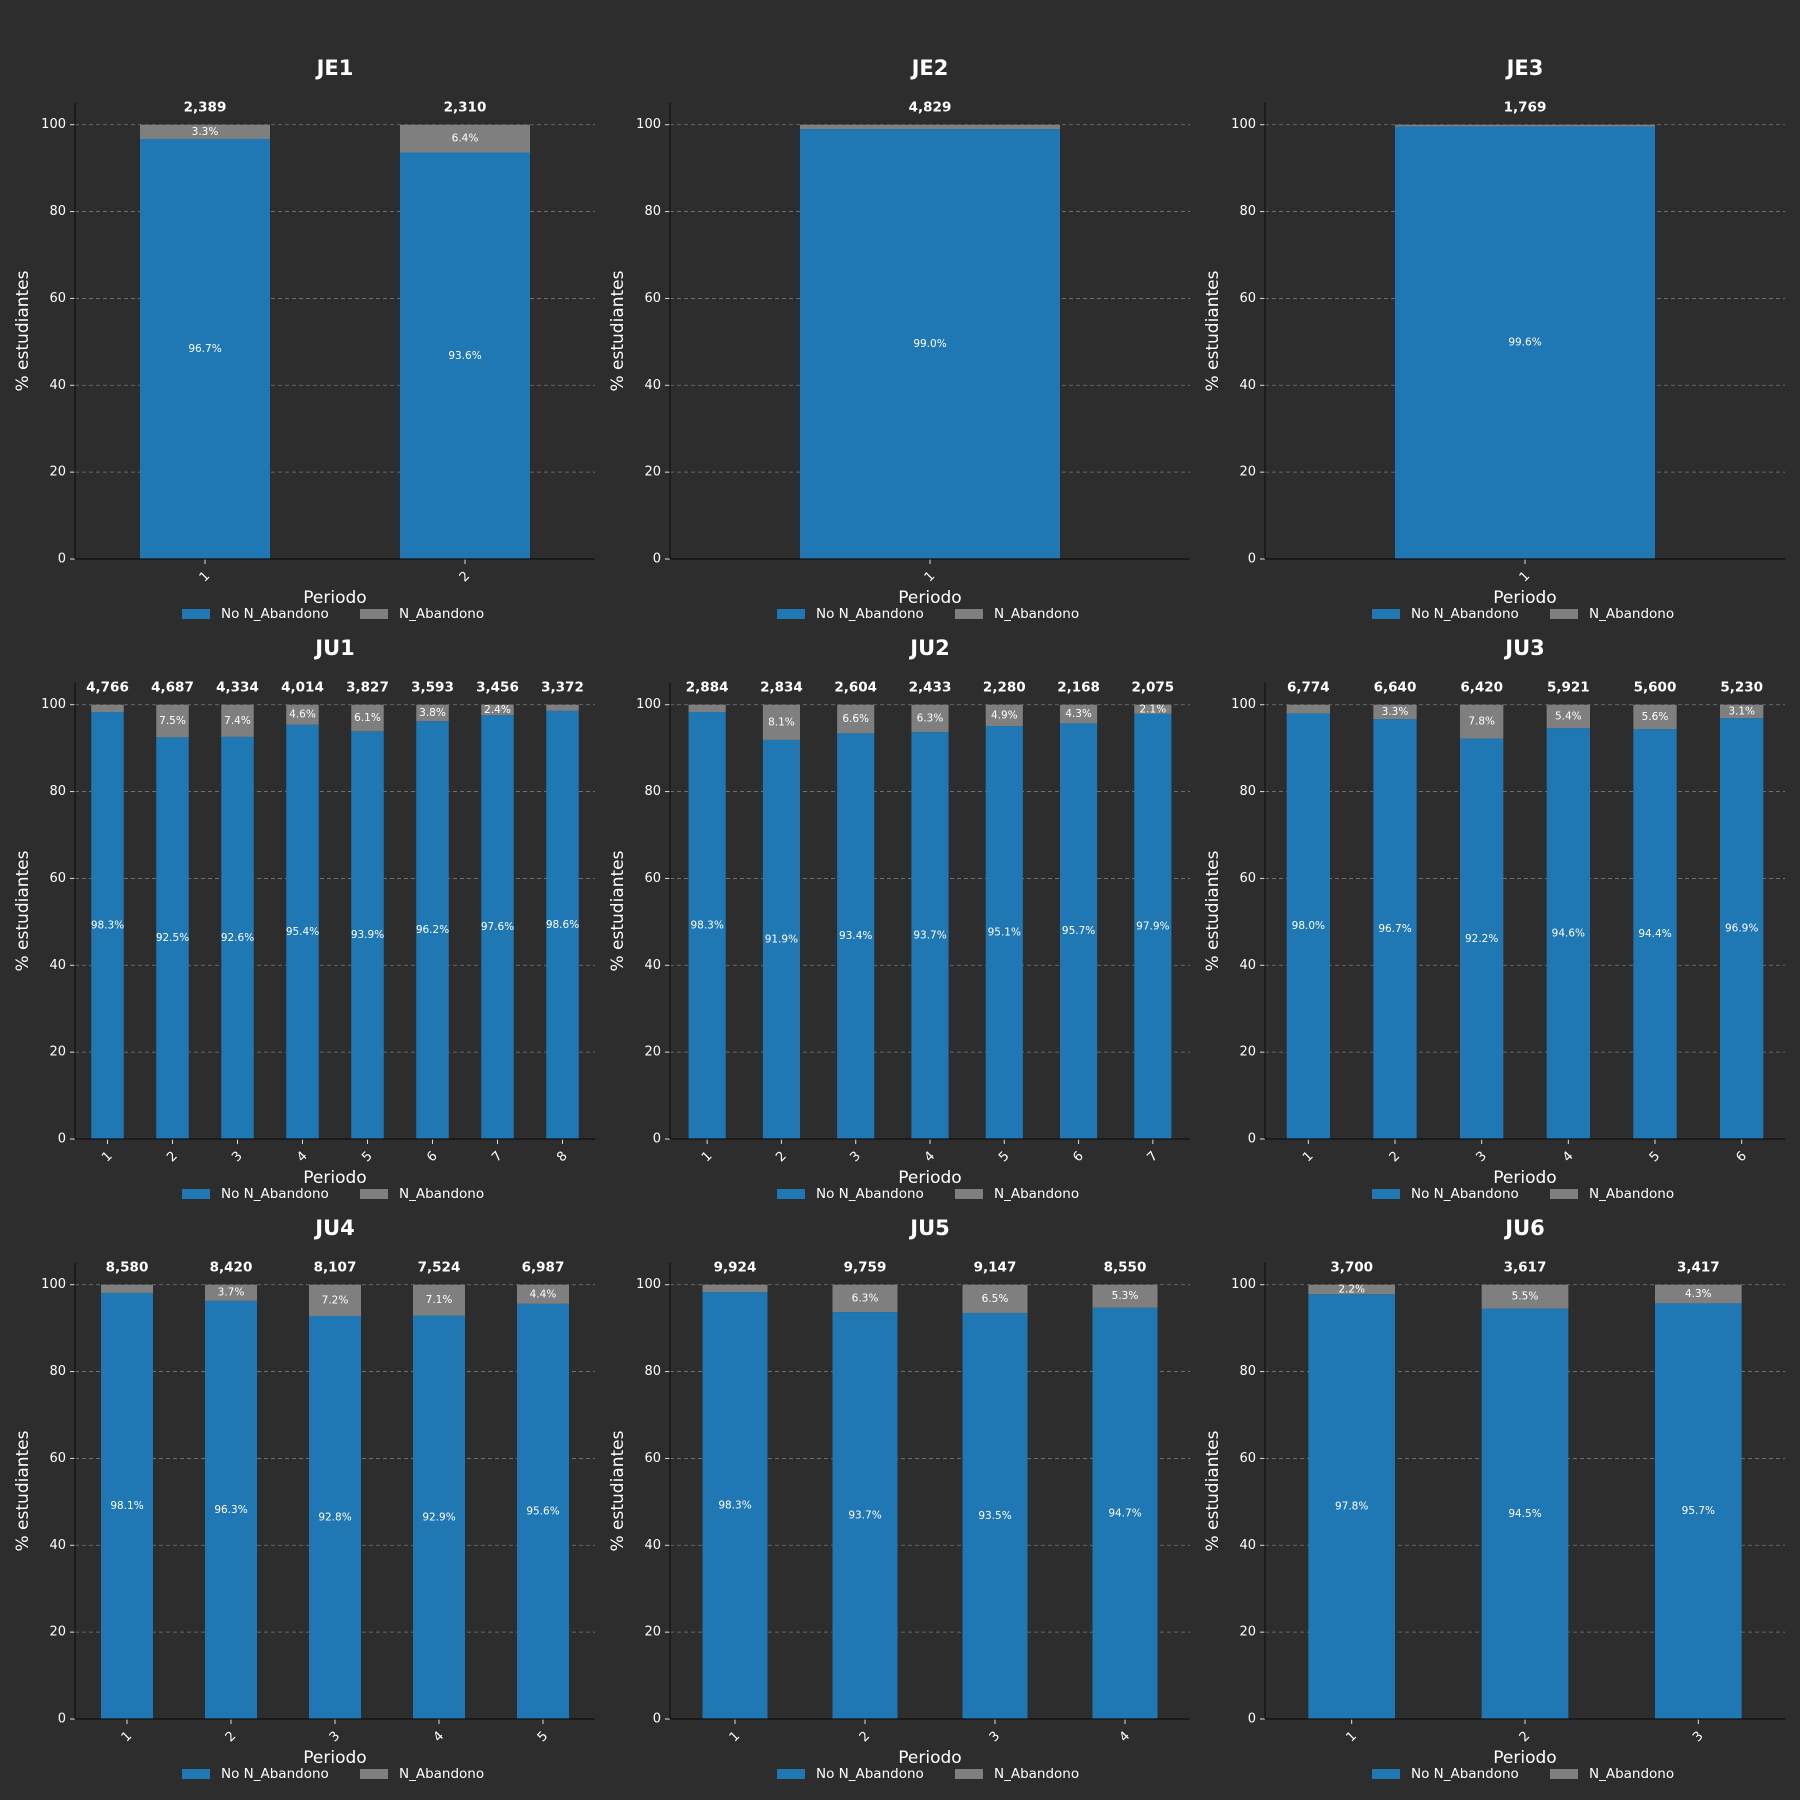  I want to click on bar-value-label: 6.3%, so click(865, 1298).